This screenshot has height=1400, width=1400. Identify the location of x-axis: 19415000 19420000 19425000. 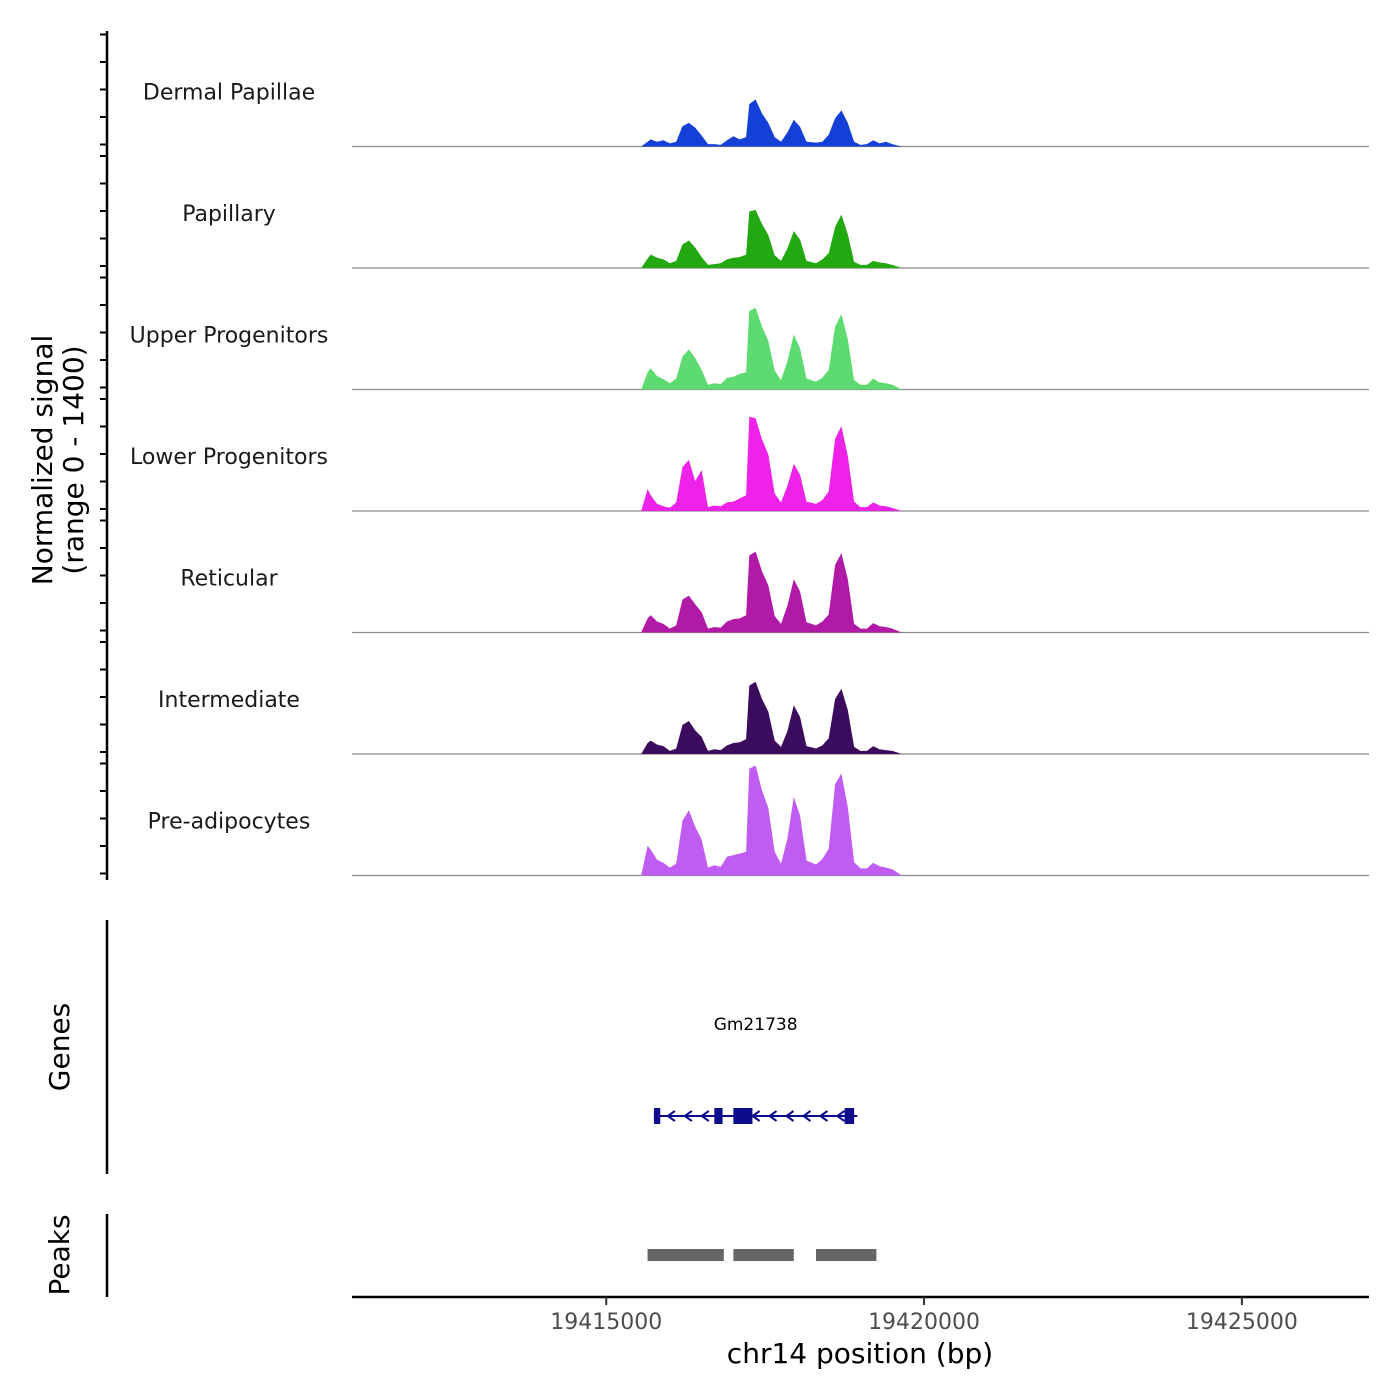
(860, 1315).